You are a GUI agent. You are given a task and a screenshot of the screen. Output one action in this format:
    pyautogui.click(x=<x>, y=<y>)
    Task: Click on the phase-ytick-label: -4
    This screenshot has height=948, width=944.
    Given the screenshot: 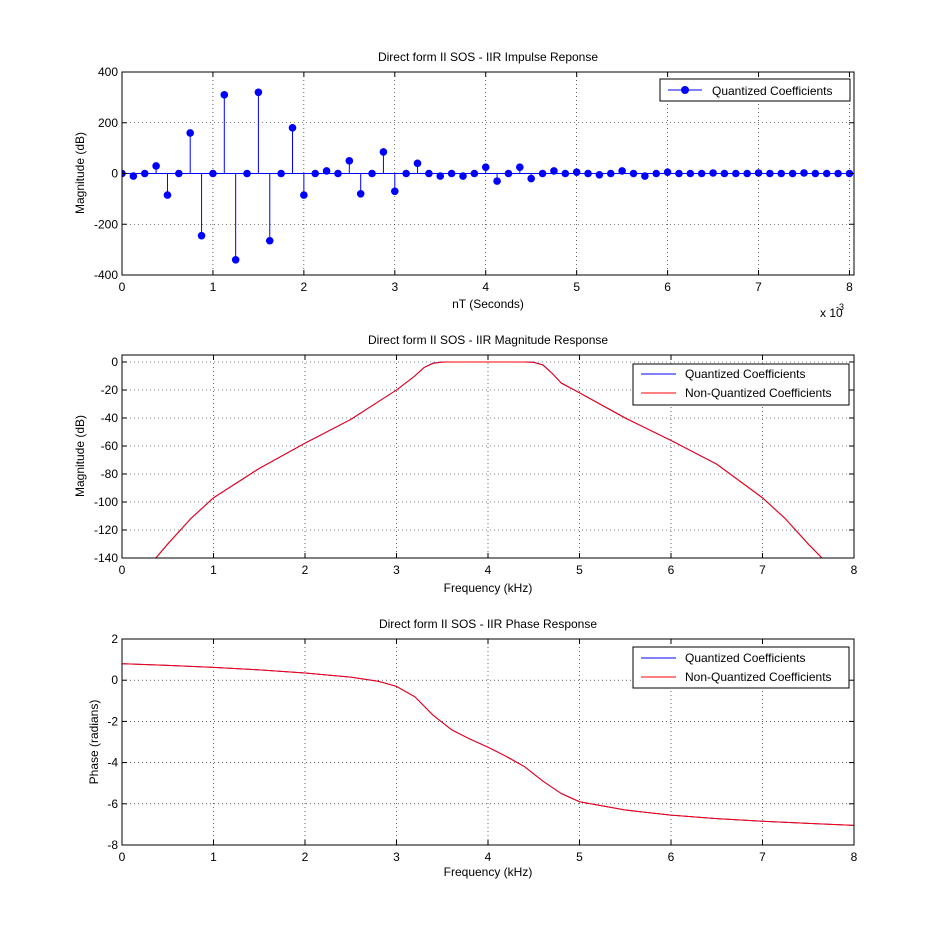 What is the action you would take?
    pyautogui.click(x=112, y=763)
    